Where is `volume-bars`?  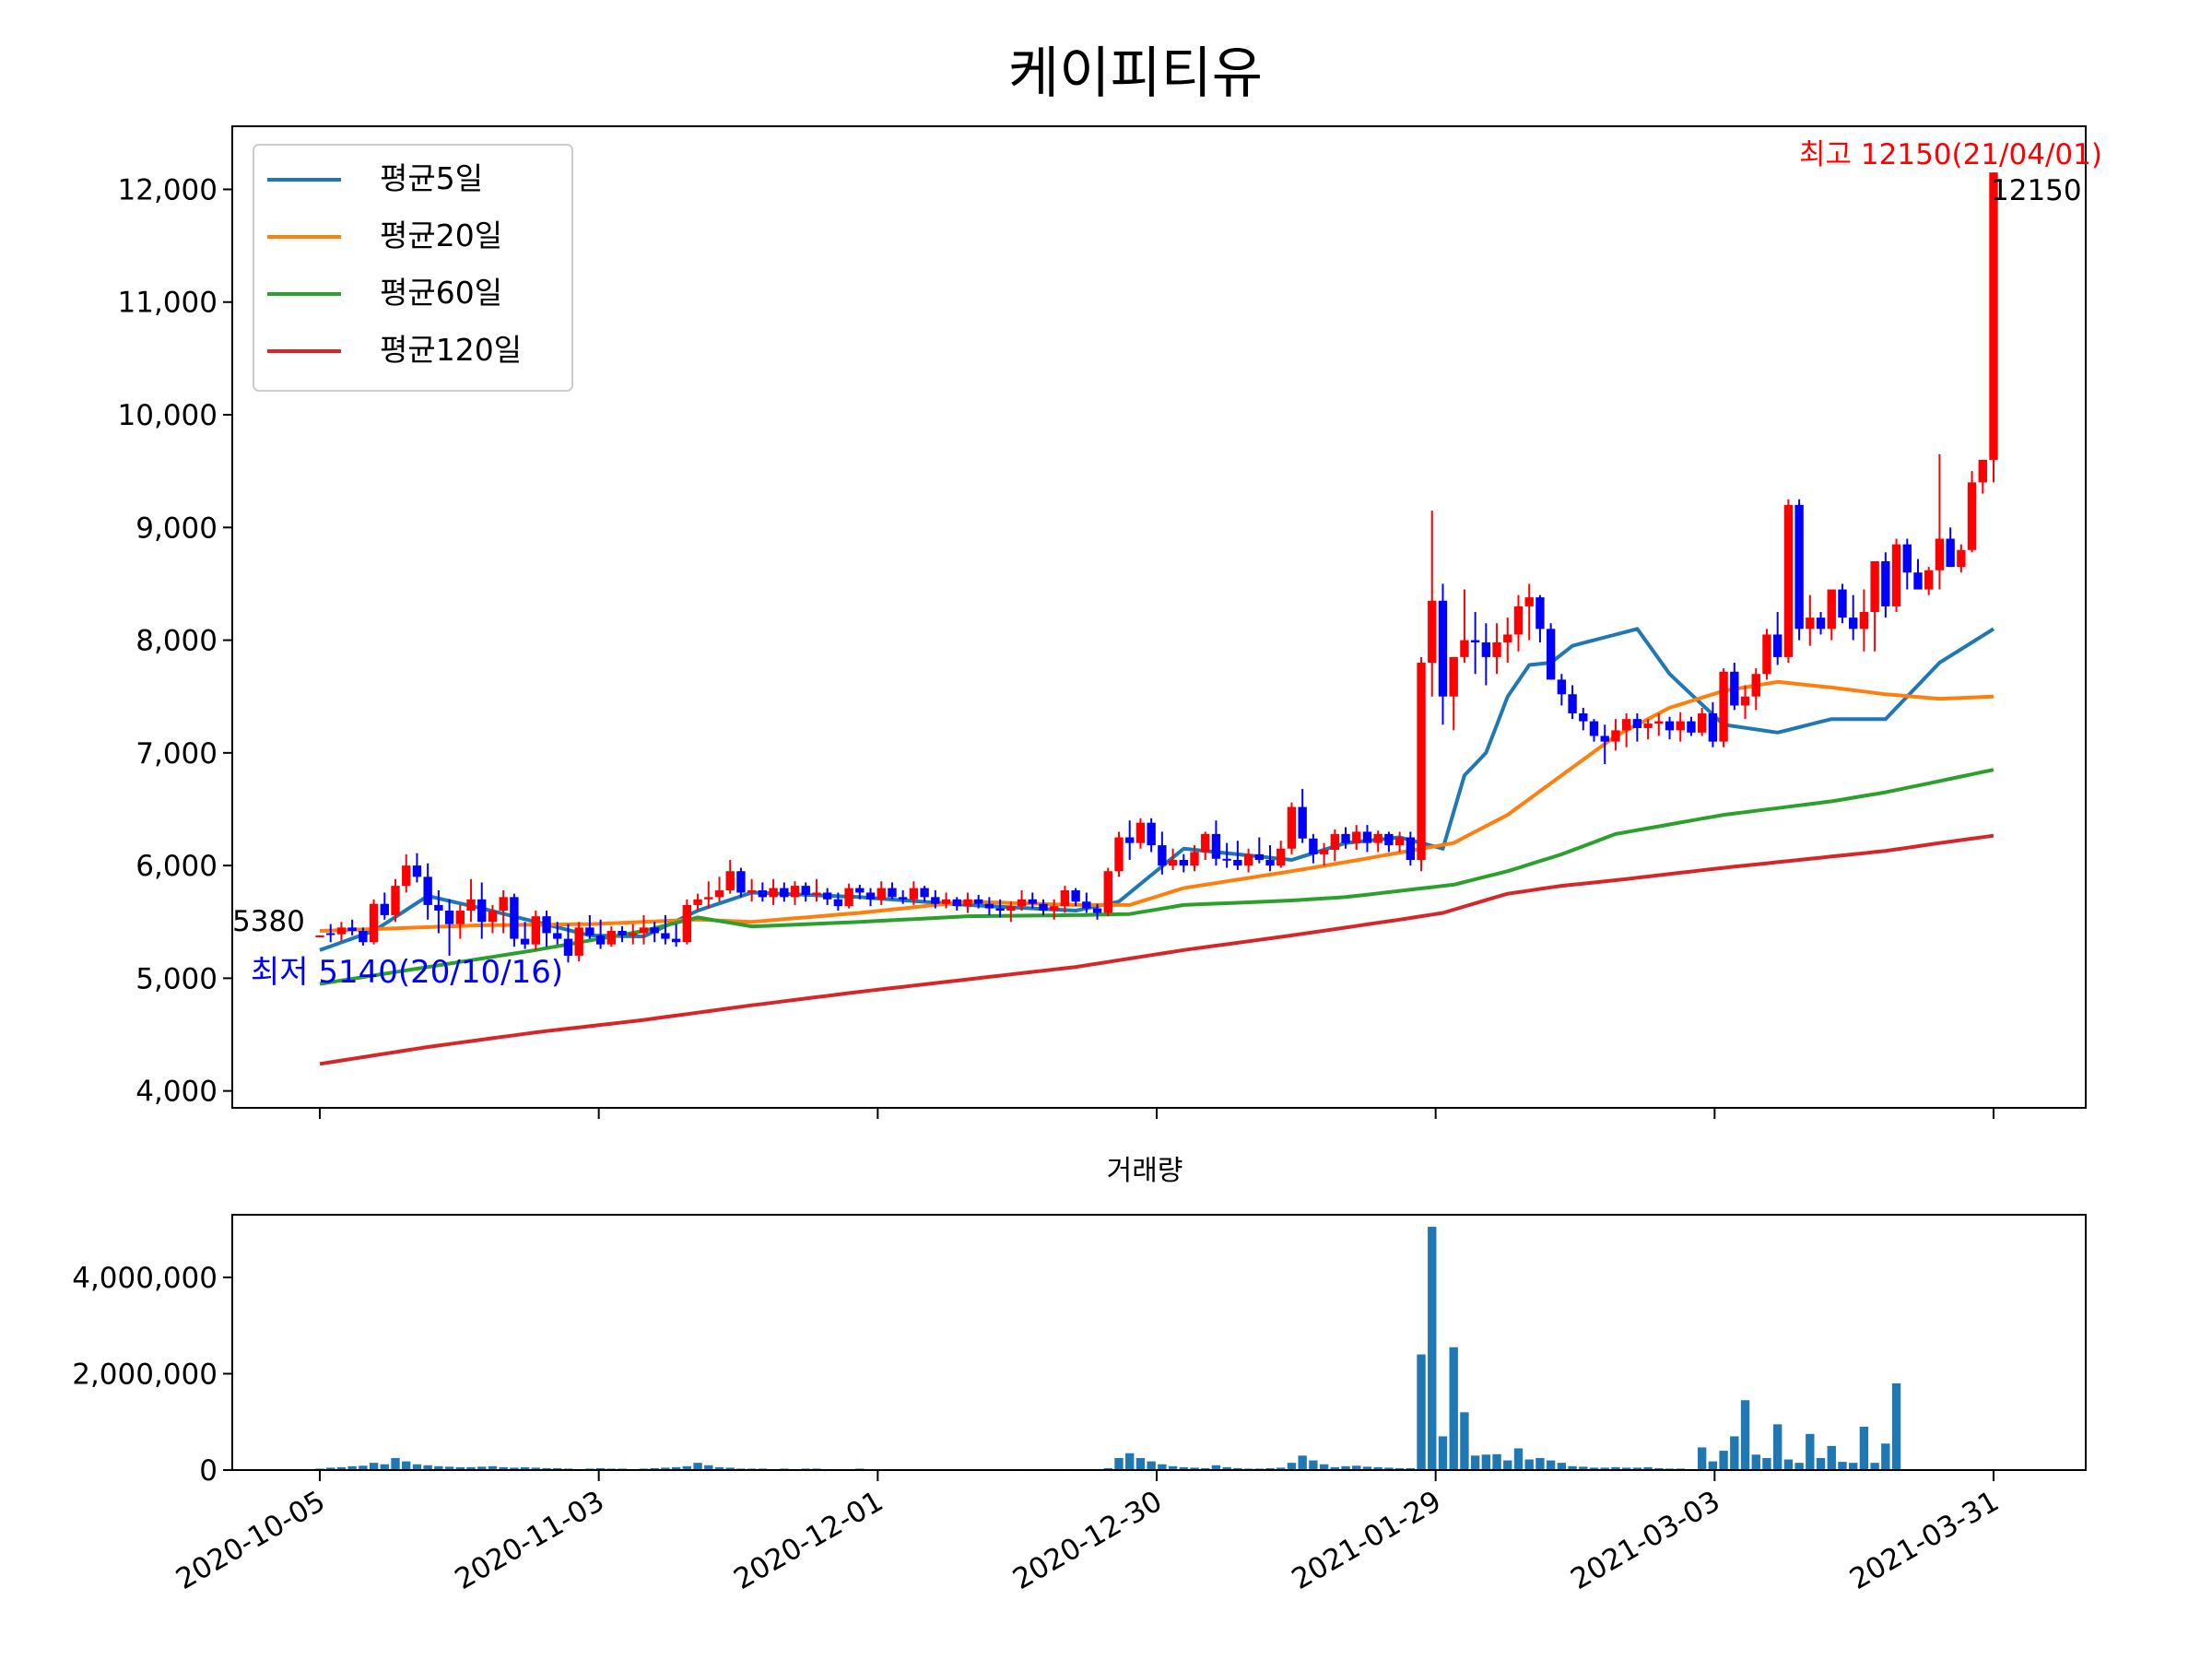 volume-bars is located at coordinates (1108, 1348).